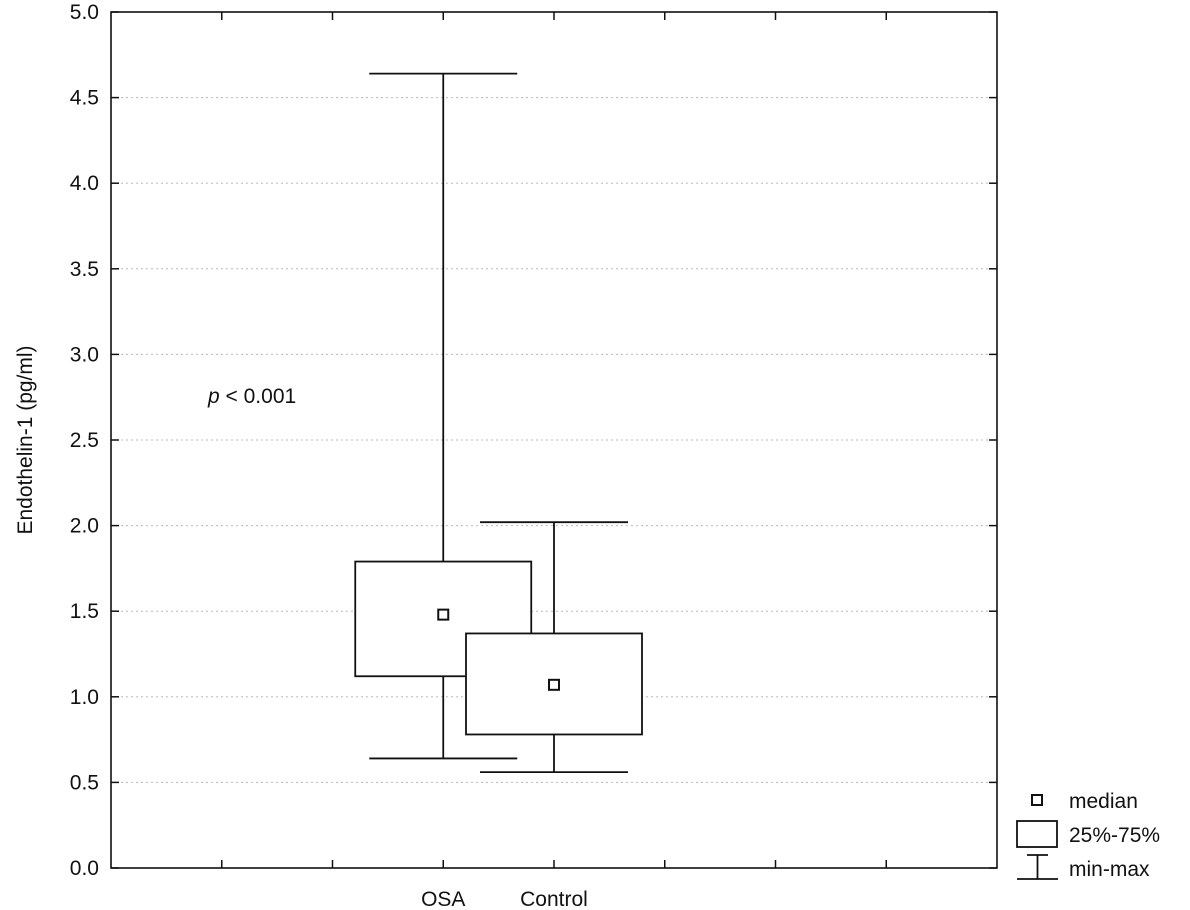 This screenshot has height=910, width=1190. I want to click on x-category-label: Control, so click(554, 899).